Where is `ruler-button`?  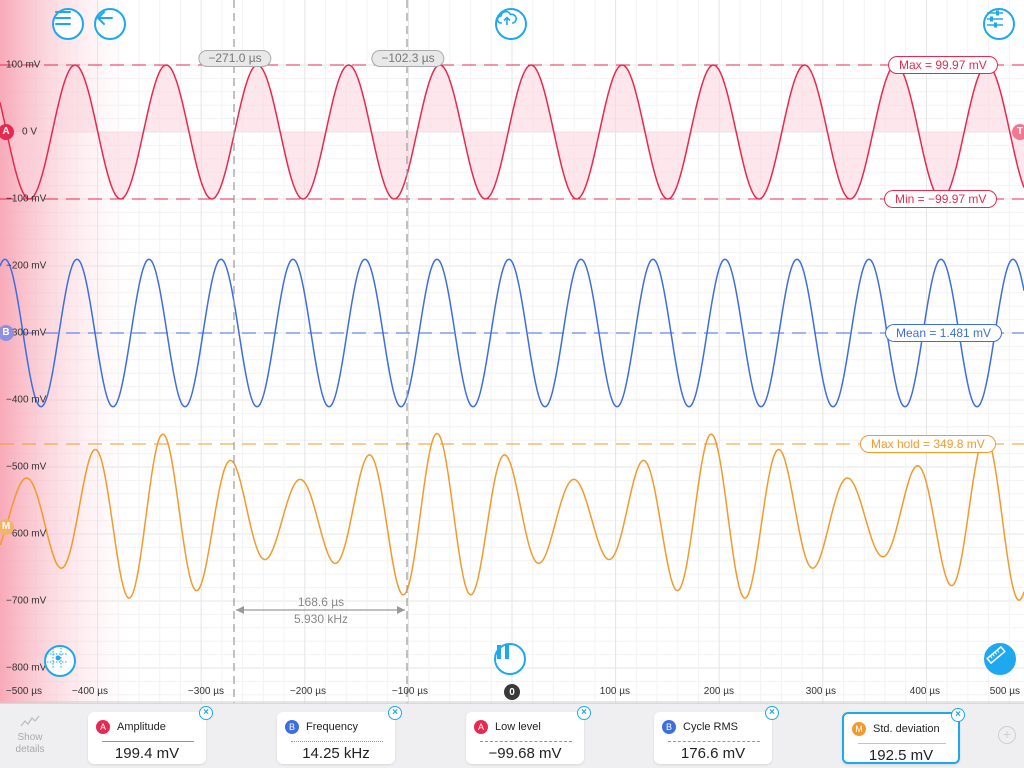
ruler-button is located at coordinates (1000, 659).